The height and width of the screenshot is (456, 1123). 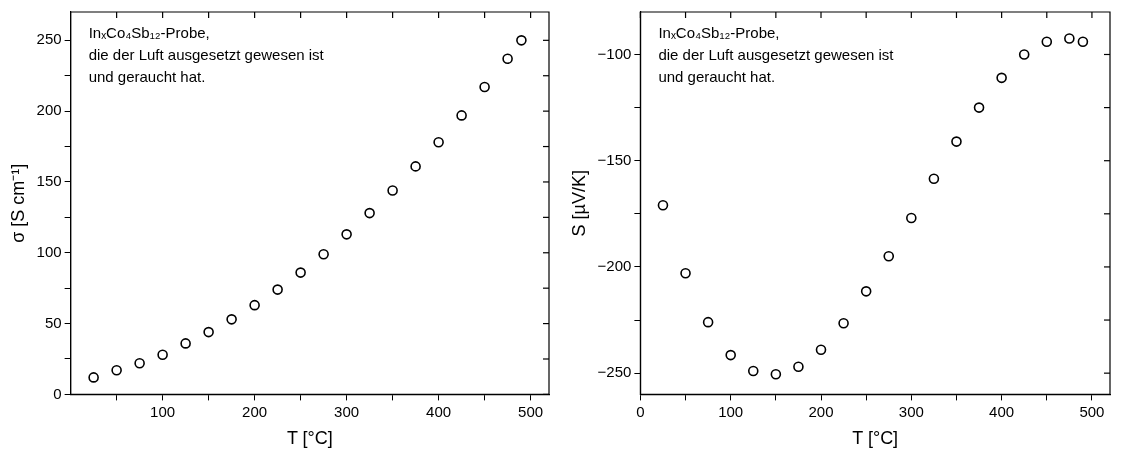 What do you see at coordinates (614, 372) in the screenshot?
I see `y-tick-label: −250` at bounding box center [614, 372].